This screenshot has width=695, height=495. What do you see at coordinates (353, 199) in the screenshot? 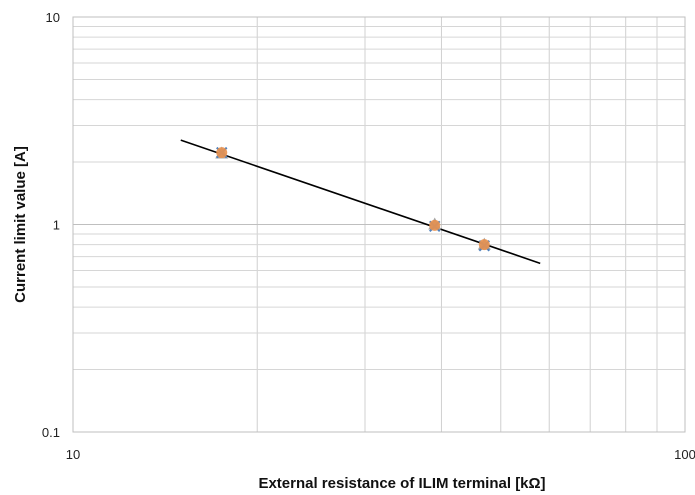
I see `data-points` at bounding box center [353, 199].